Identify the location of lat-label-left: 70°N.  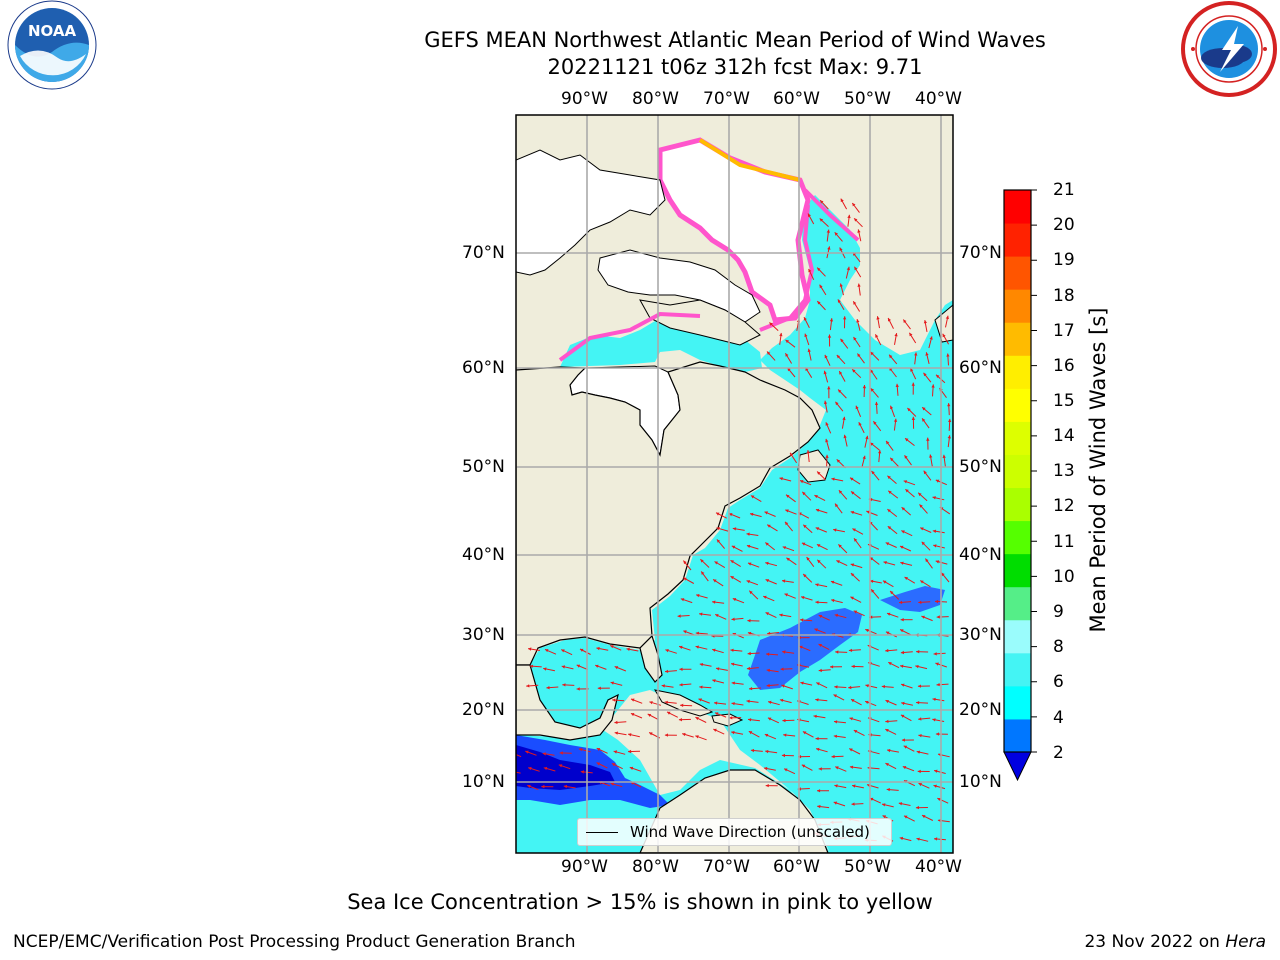
(483, 253).